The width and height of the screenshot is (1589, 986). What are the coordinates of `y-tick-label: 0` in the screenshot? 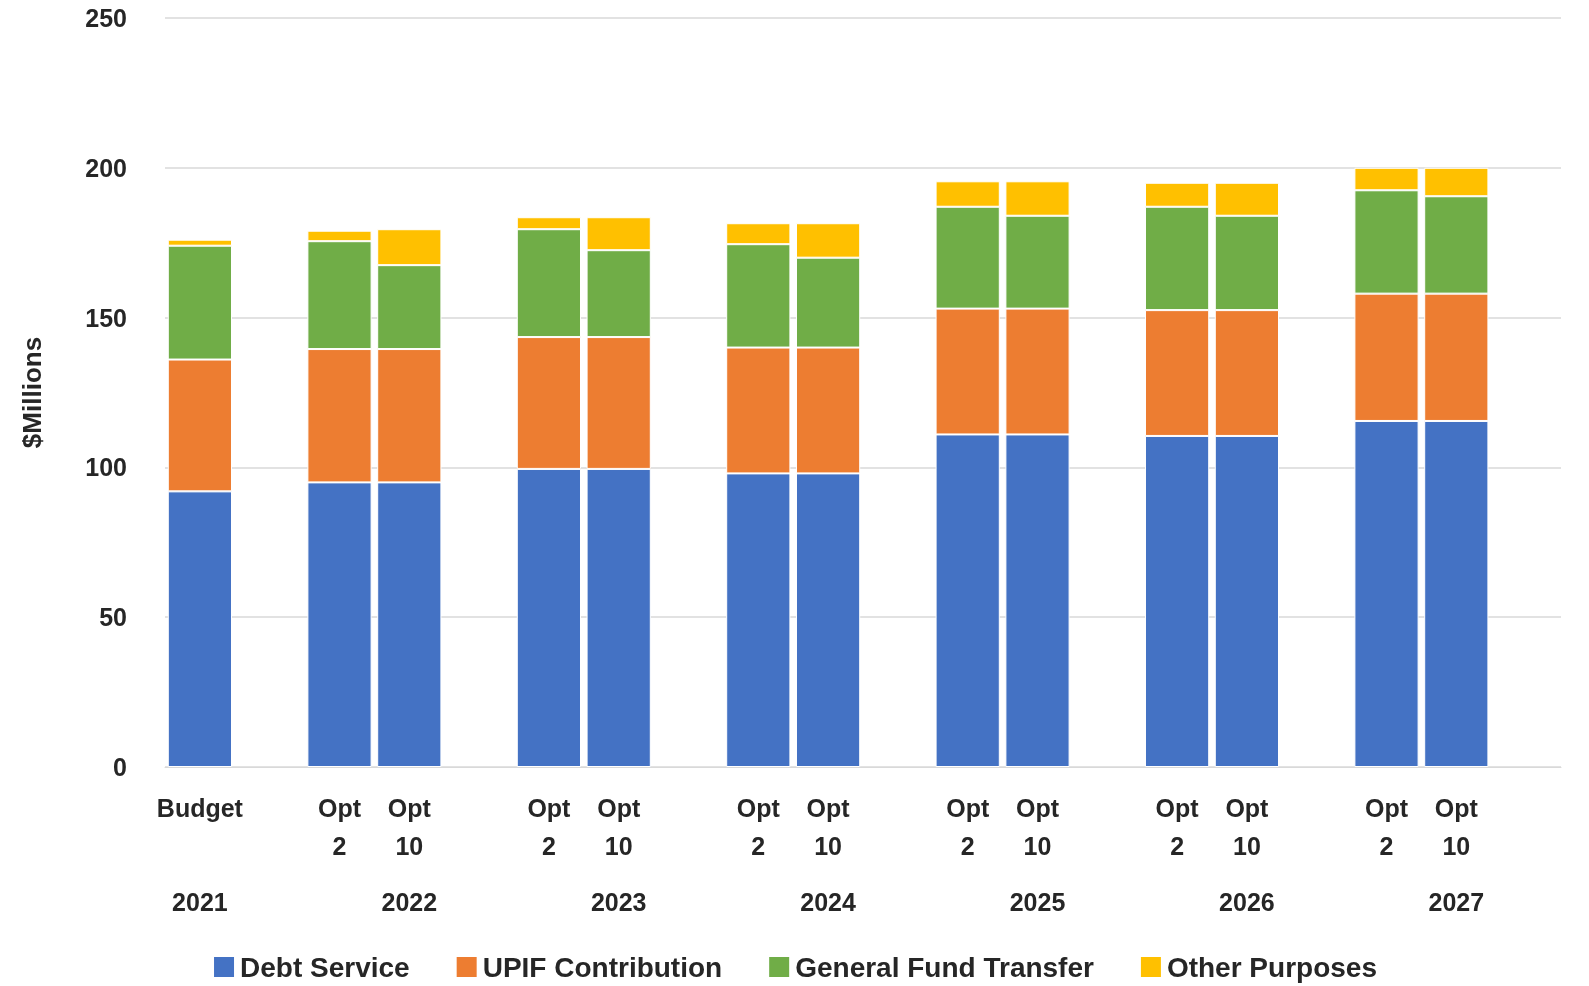 It's located at (120, 767).